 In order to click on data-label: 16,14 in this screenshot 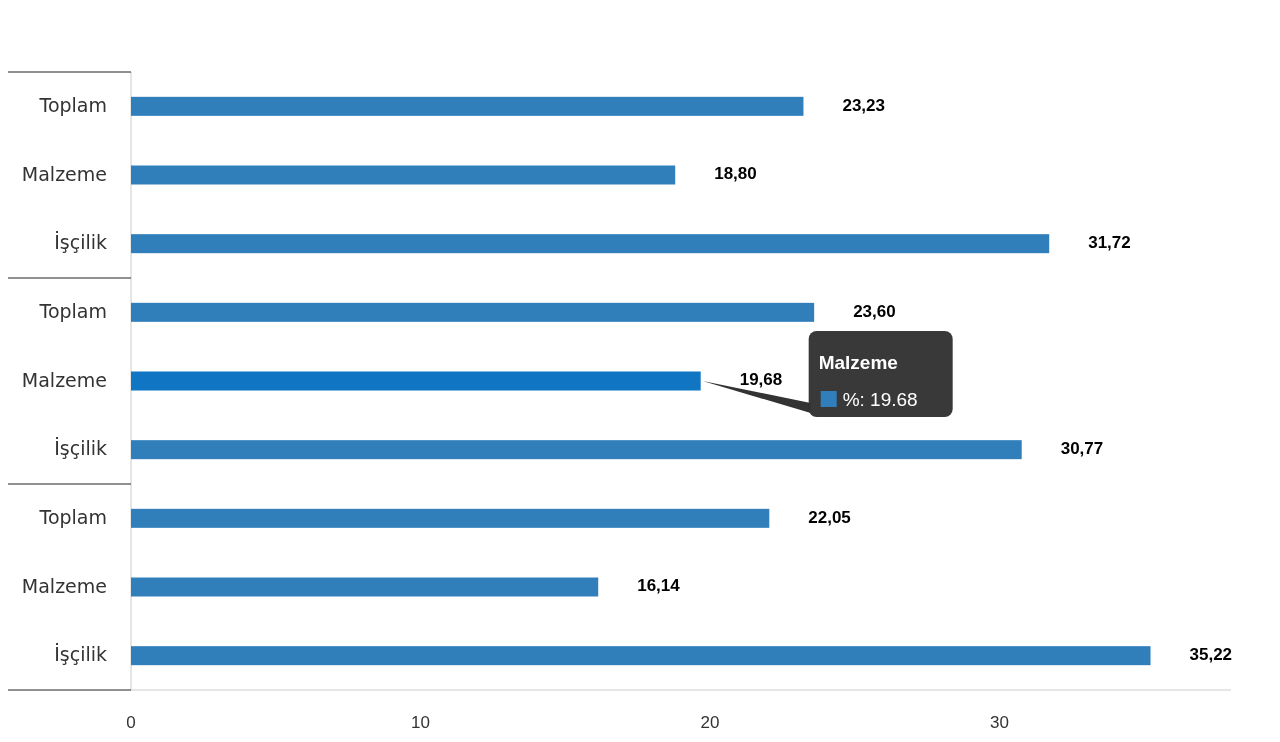, I will do `click(659, 586)`.